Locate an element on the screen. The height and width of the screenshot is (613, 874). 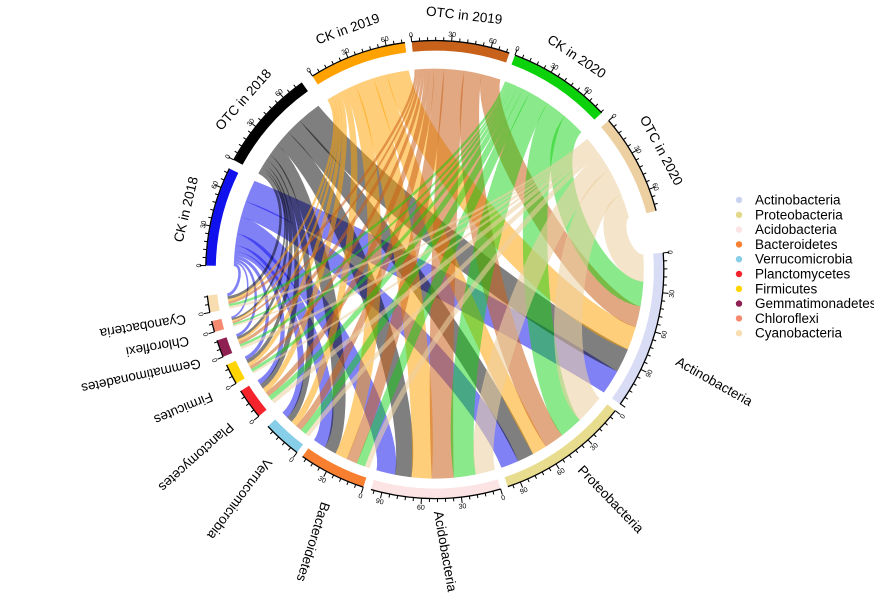
svg-text: Acidobacteria is located at coordinates (796, 229).